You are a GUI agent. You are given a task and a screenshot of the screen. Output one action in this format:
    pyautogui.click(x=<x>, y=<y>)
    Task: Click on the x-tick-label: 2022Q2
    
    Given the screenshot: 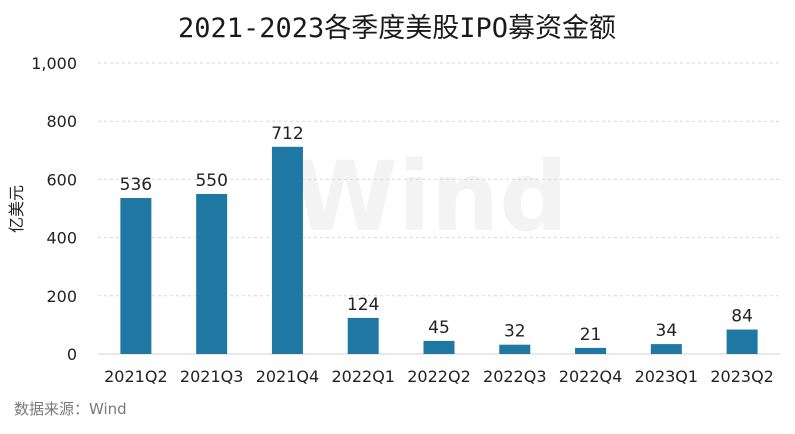 What is the action you would take?
    pyautogui.click(x=439, y=376)
    